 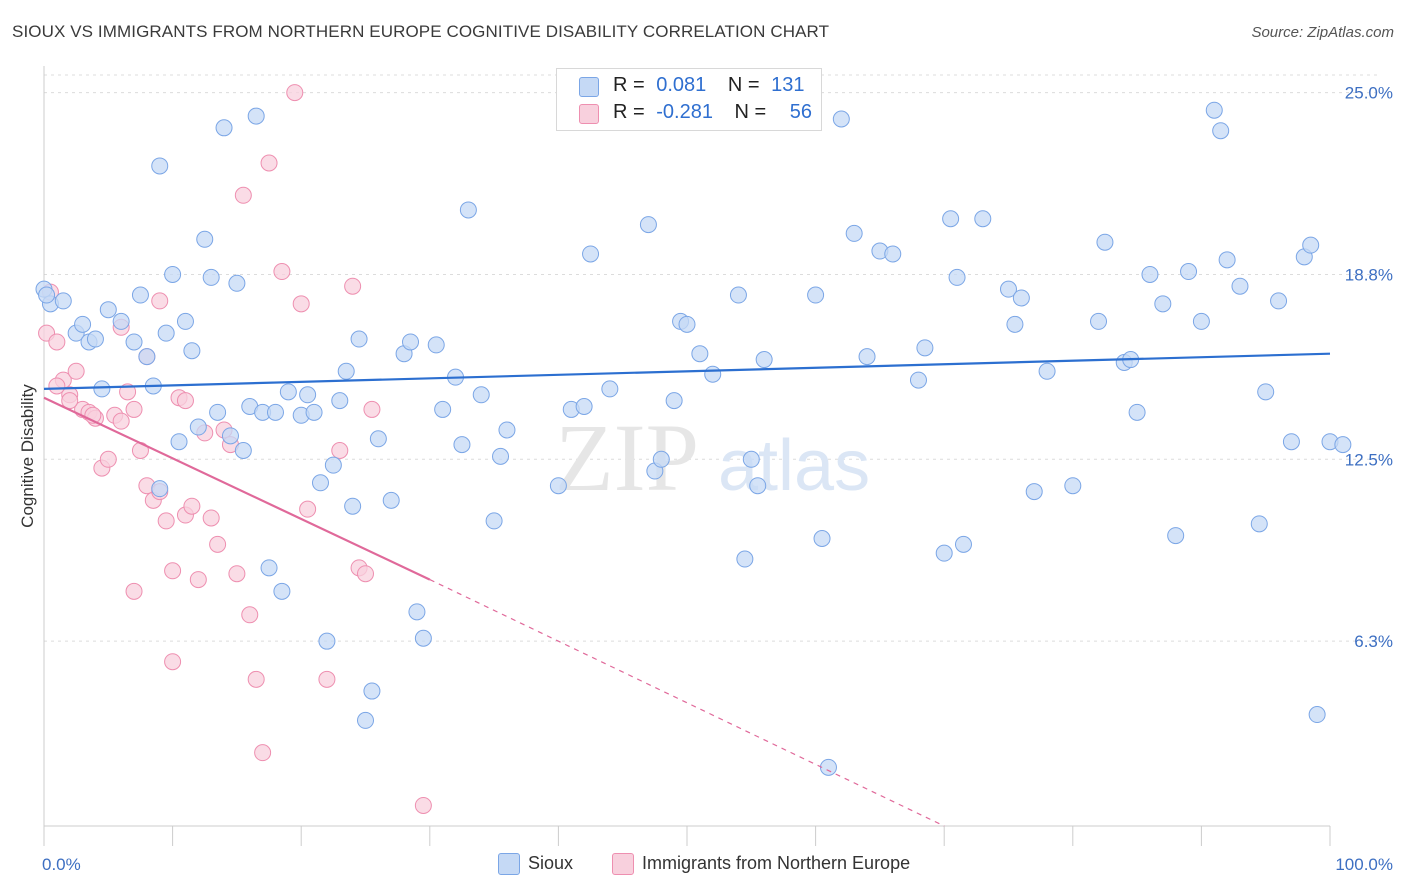 What do you see at coordinates (237, 488) in the screenshot?
I see `immigrants-trend-line` at bounding box center [237, 488].